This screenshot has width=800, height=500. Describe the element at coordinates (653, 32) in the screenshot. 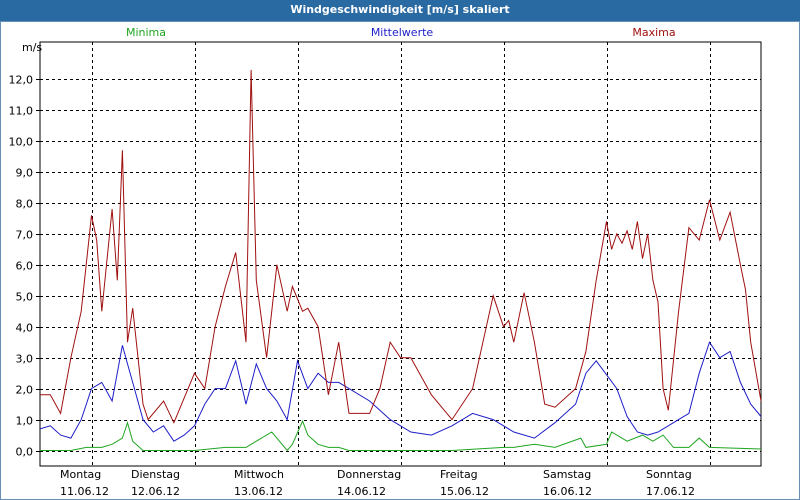

I see `legend-entry-maxima: Maxima` at that location.